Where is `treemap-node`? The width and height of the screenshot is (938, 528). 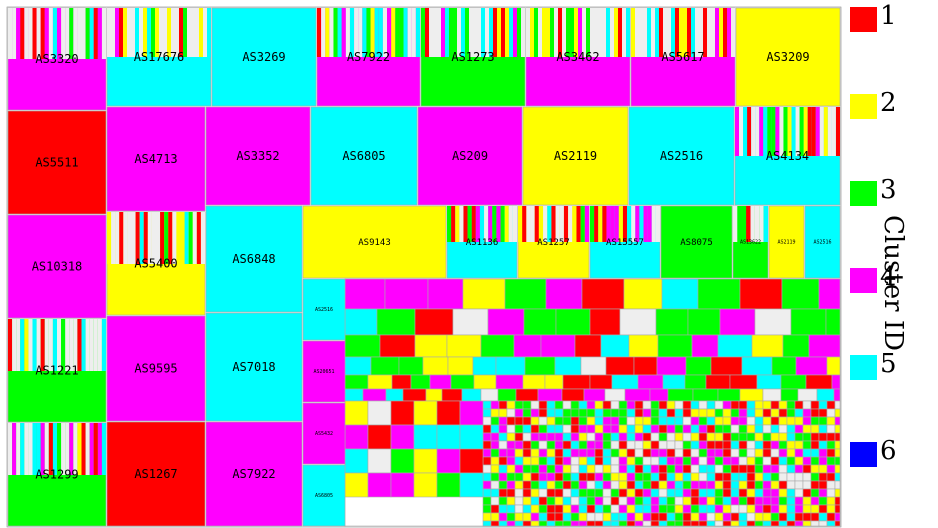 treemap-node is located at coordinates (575, 156).